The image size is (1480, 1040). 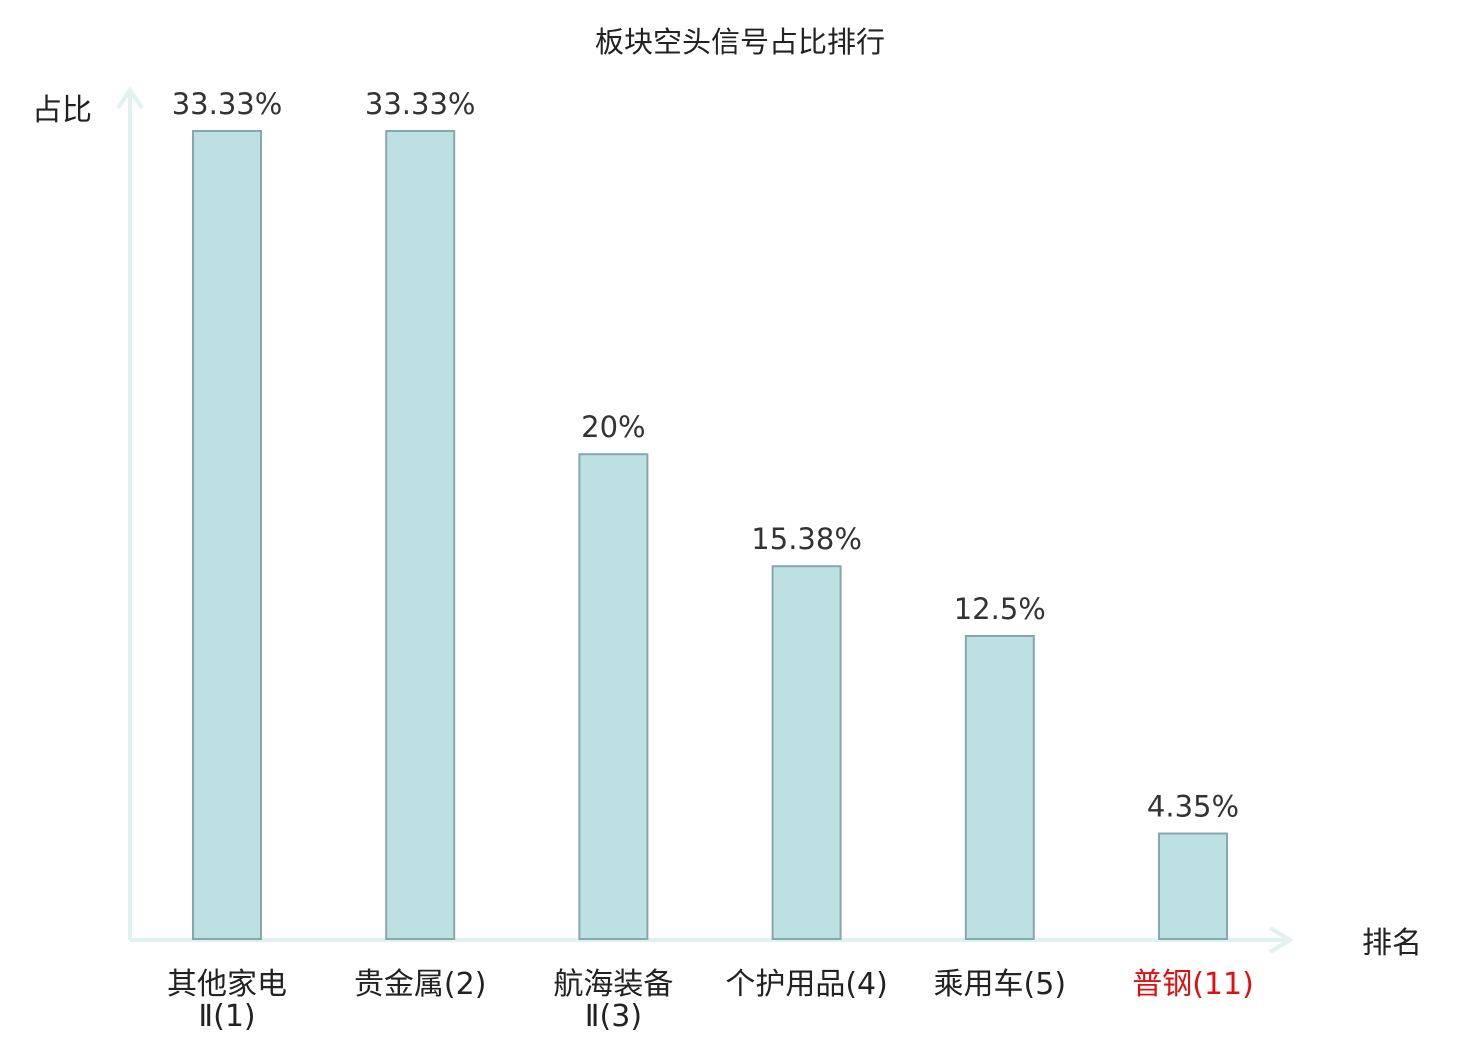 What do you see at coordinates (613, 984) in the screenshot?
I see `category-label: 航海装备` at bounding box center [613, 984].